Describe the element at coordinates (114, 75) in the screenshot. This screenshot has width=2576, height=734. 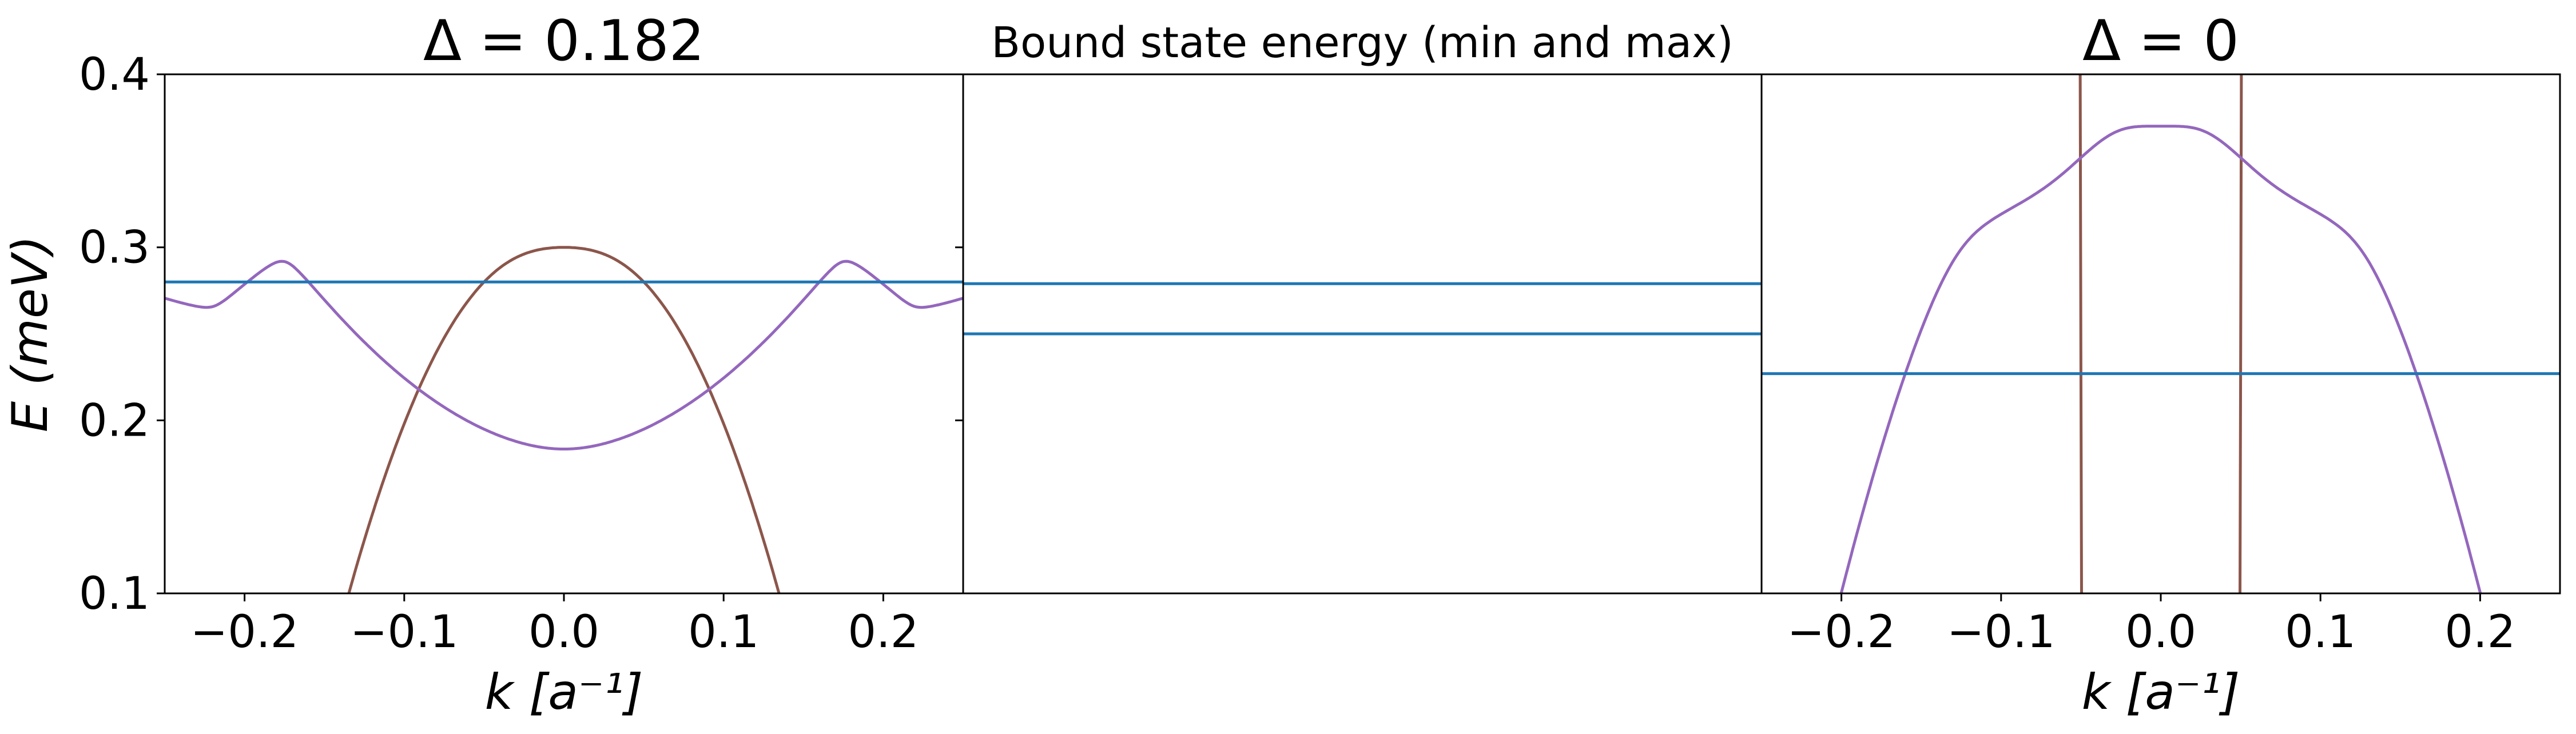
I see `y-tick-label: 0.4` at that location.